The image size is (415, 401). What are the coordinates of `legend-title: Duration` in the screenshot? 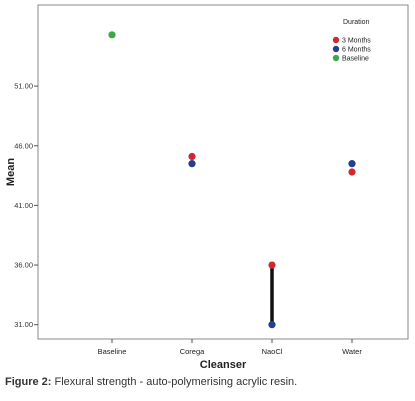 It's located at (356, 22).